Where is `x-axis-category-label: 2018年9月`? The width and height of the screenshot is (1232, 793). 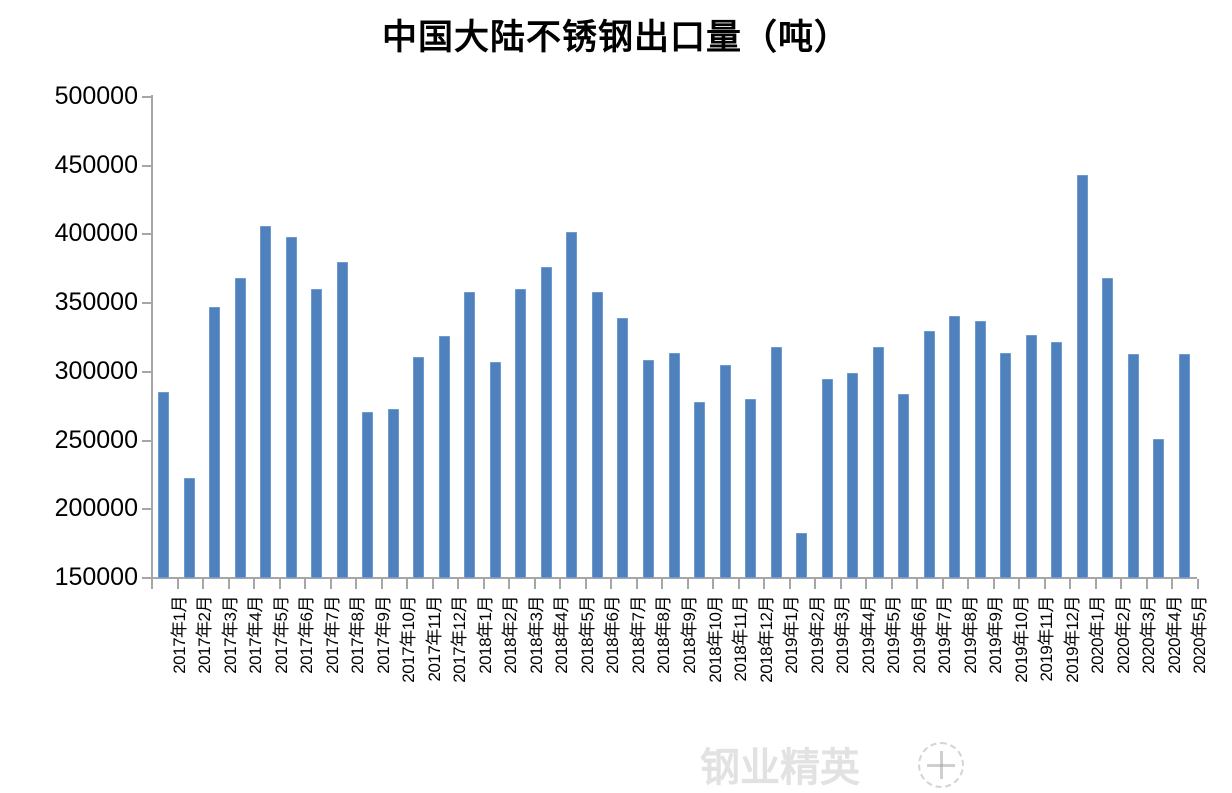 x-axis-category-label: 2018年9月 is located at coordinates (689, 635).